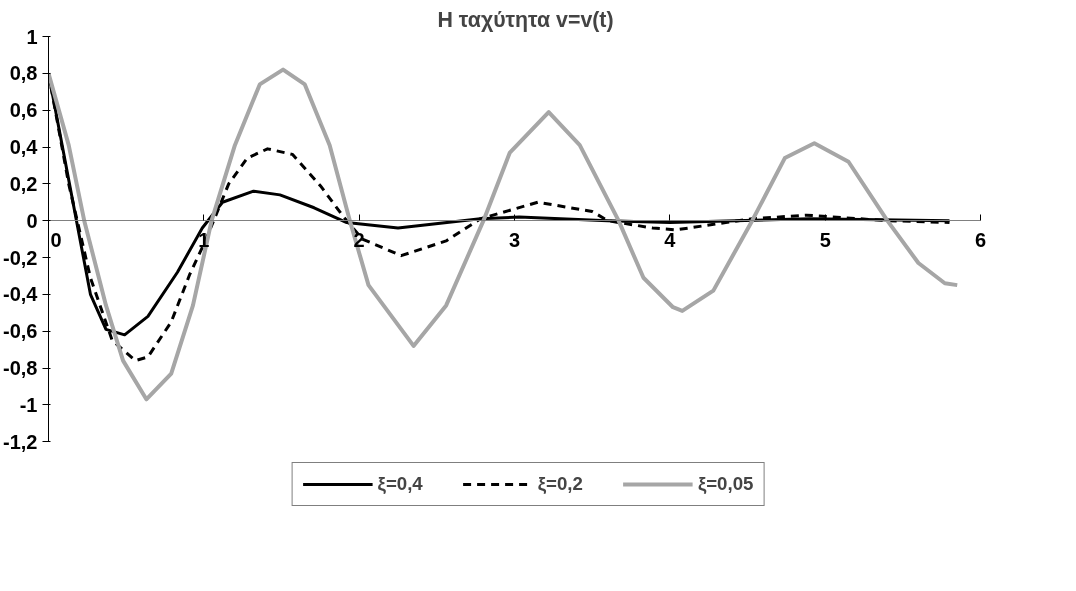  What do you see at coordinates (32, 220) in the screenshot?
I see `y-tick-label: 0` at bounding box center [32, 220].